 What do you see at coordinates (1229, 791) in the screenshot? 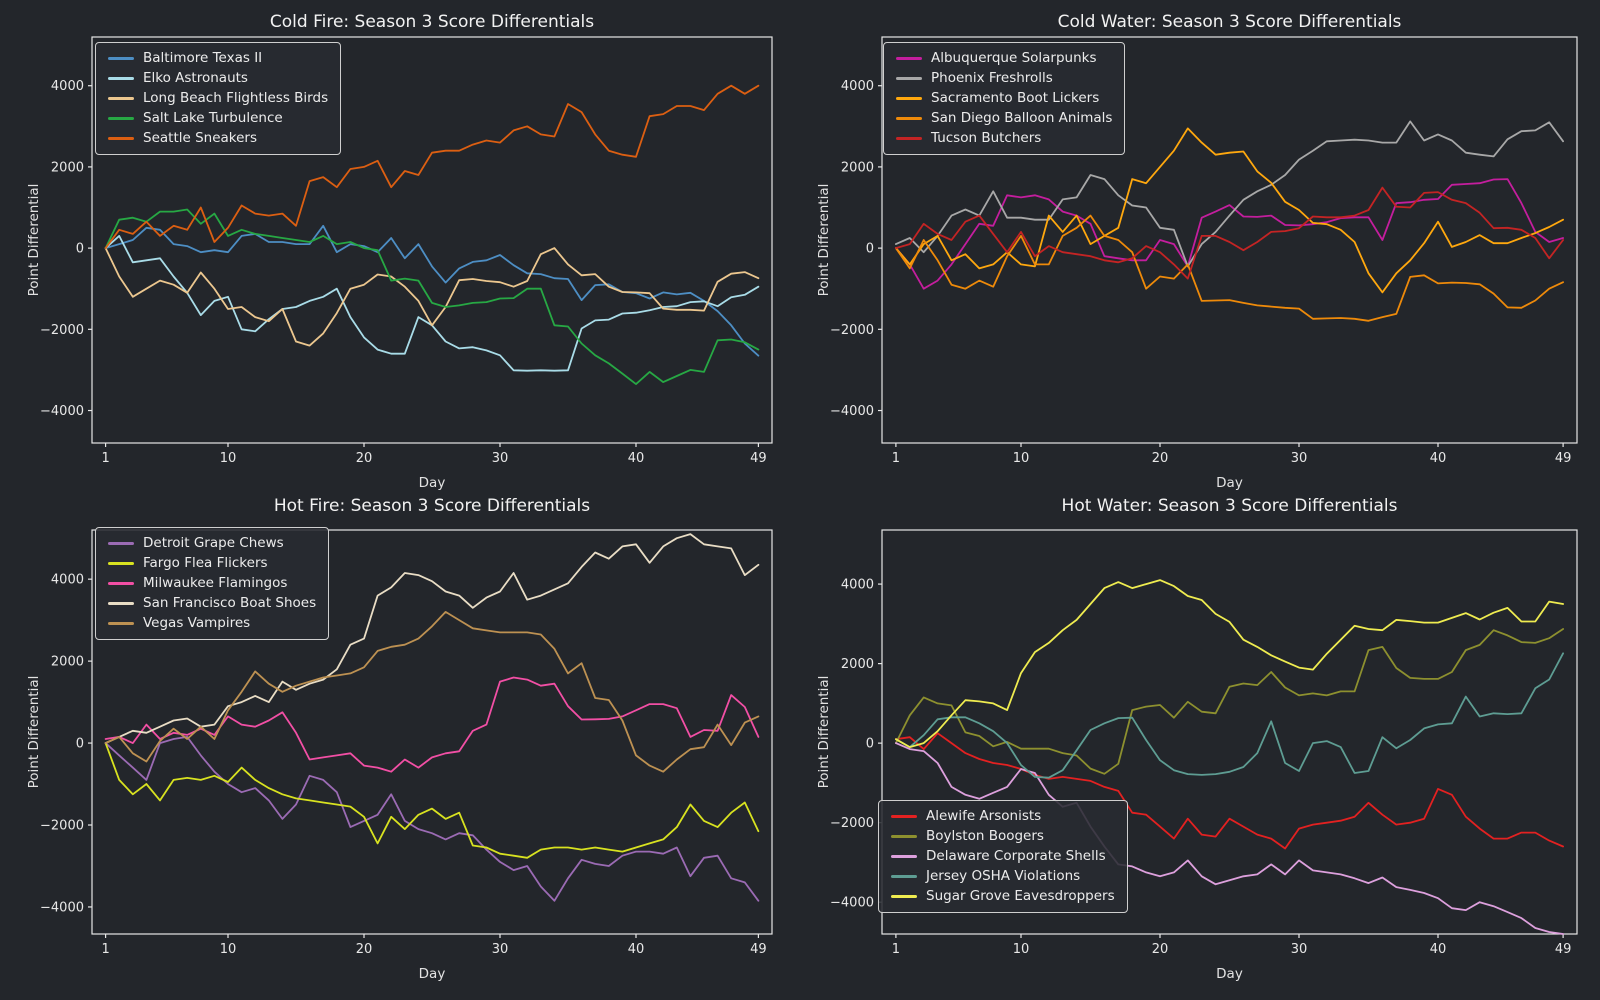
I see `series-line-alewife-arsonists` at bounding box center [1229, 791].